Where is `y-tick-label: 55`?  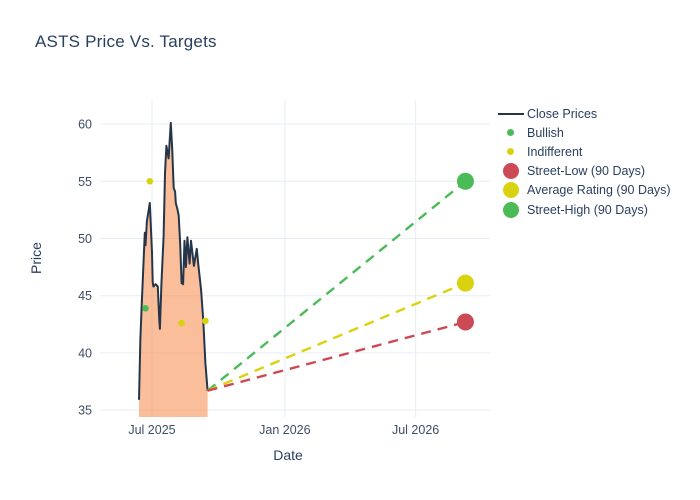
y-tick-label: 55 is located at coordinates (85, 182).